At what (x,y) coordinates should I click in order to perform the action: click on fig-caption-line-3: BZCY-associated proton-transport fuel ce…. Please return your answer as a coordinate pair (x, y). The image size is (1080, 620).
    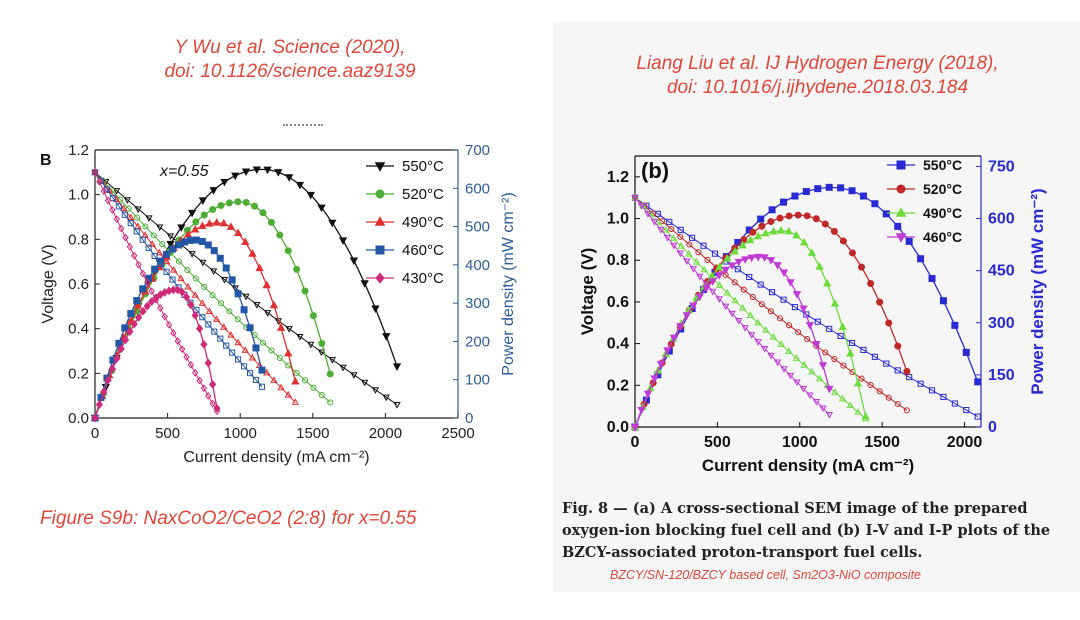
    Looking at the image, I should click on (742, 552).